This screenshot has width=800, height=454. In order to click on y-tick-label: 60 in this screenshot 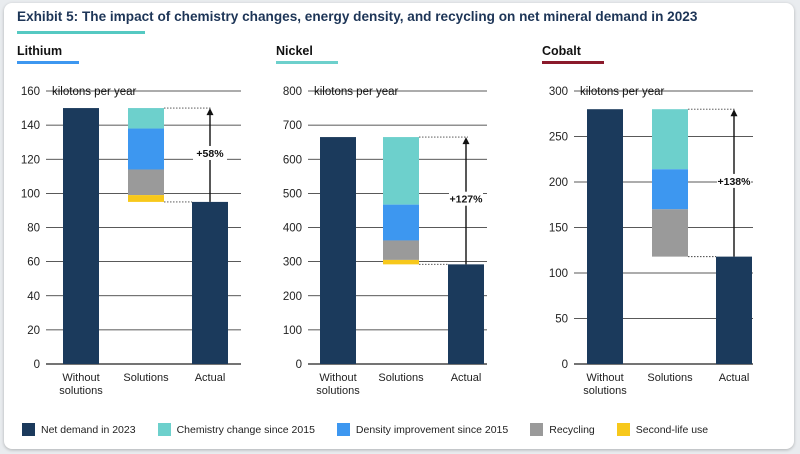, I will do `click(33, 263)`.